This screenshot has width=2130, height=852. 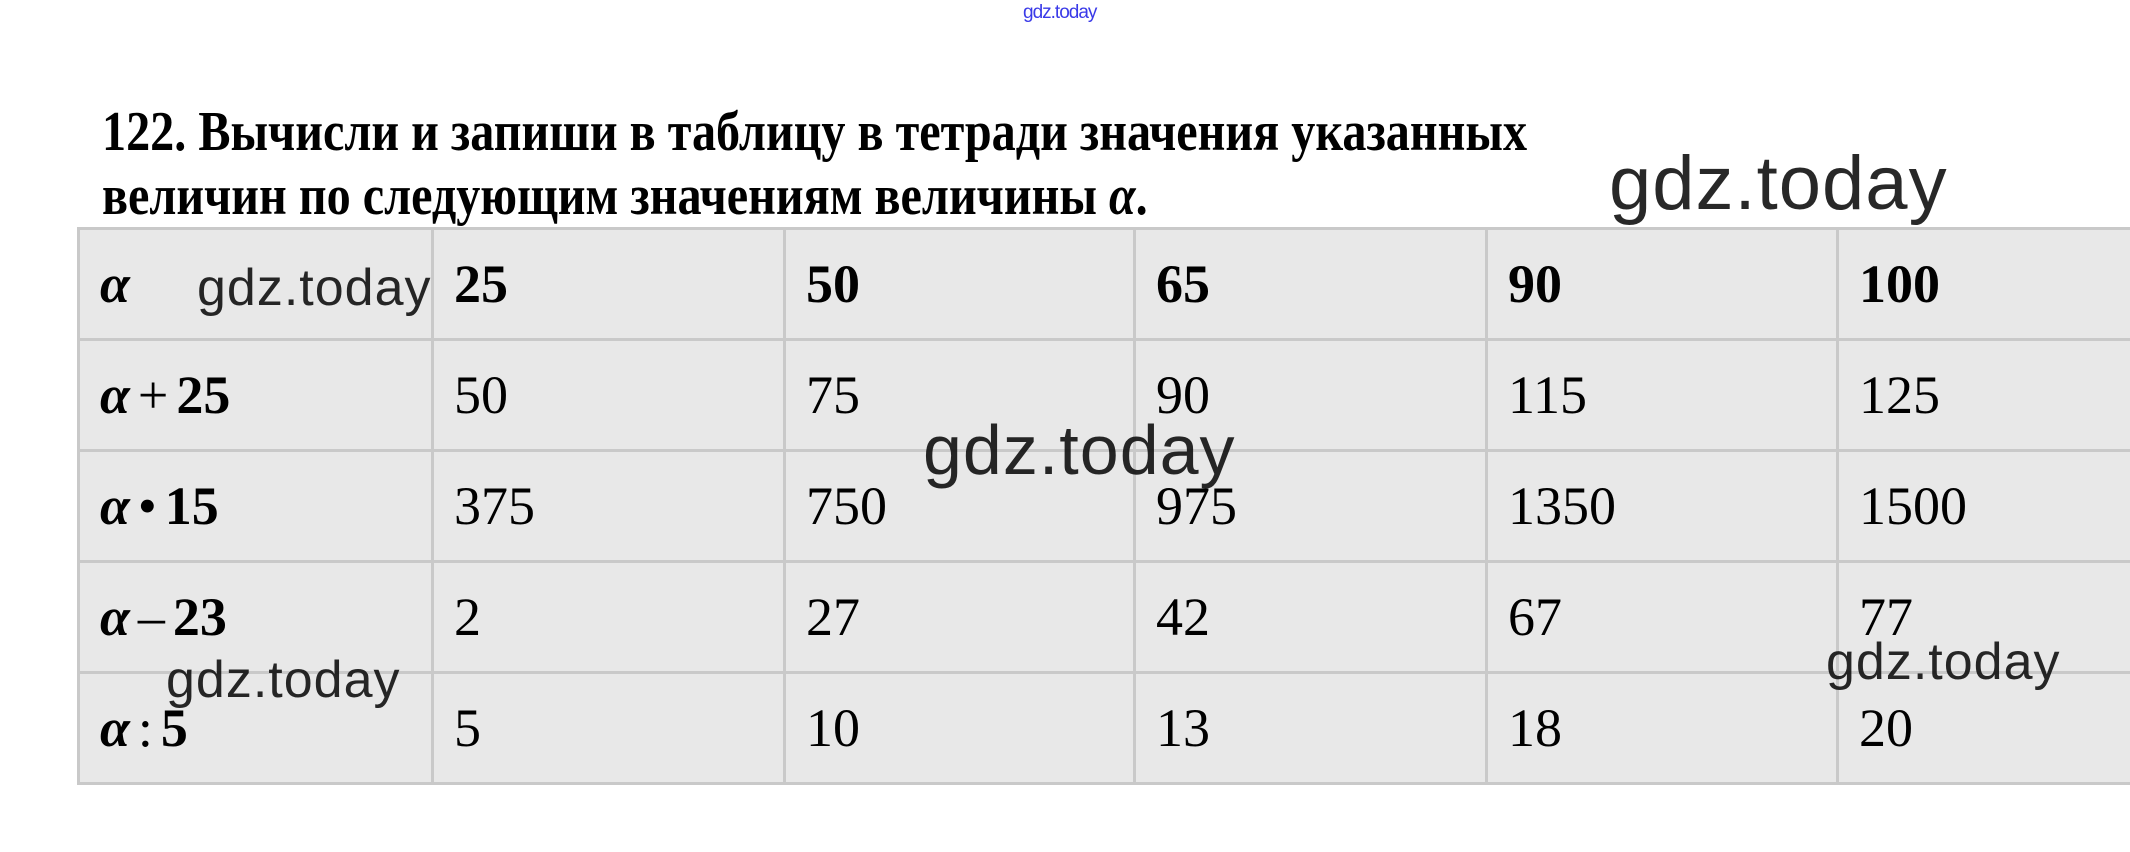 I want to click on row-label-op: +, so click(x=153, y=395).